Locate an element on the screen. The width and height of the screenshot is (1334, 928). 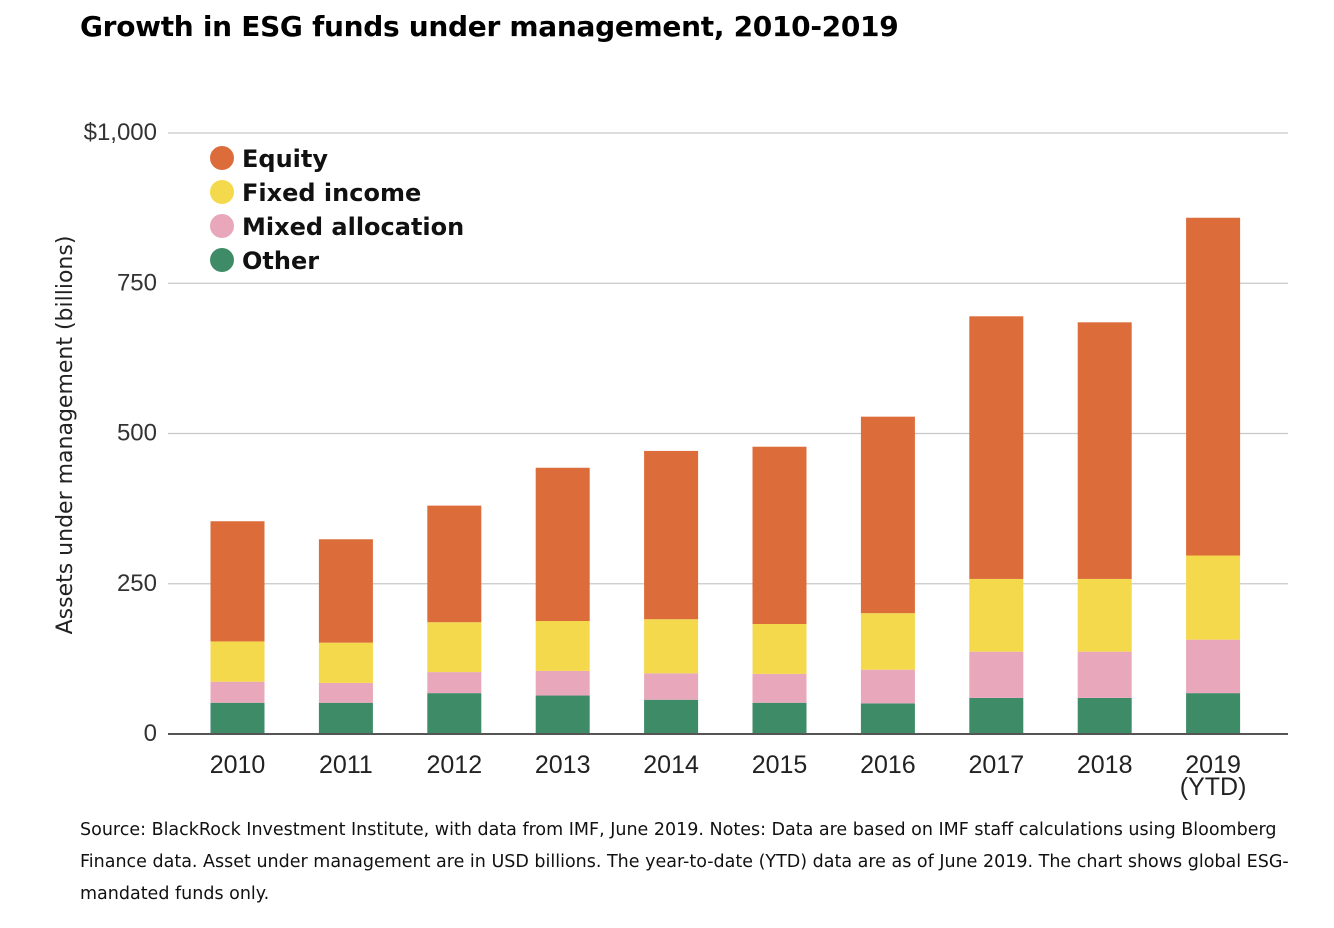
x-tick-label: 2010 is located at coordinates (238, 765).